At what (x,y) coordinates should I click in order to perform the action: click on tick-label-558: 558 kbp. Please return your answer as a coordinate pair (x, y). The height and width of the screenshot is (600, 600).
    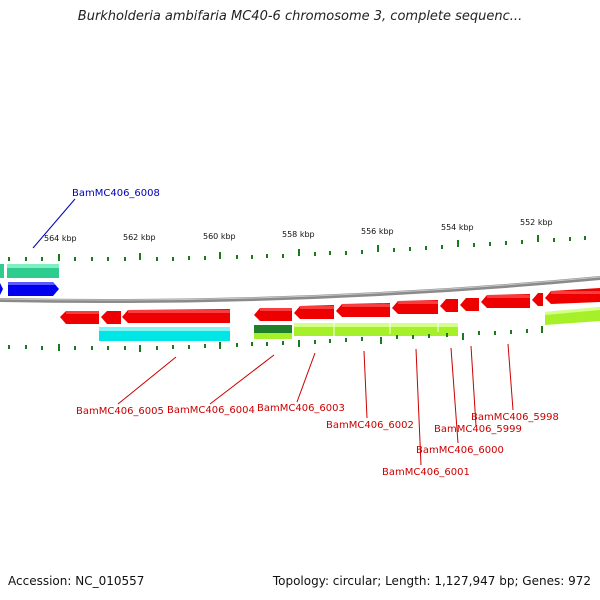
    Looking at the image, I should click on (298, 234).